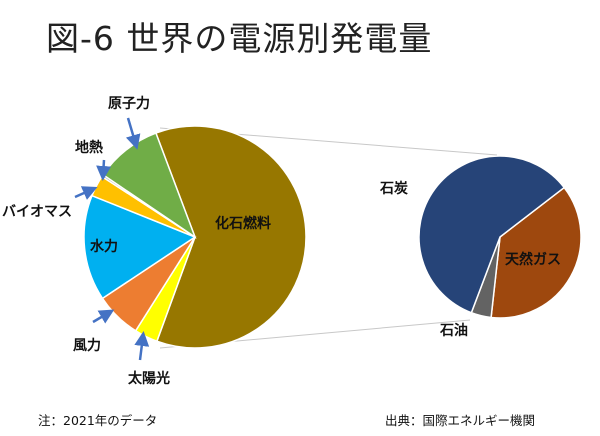 This screenshot has width=600, height=436. Describe the element at coordinates (453, 330) in the screenshot. I see `label-oil: 石油` at that location.